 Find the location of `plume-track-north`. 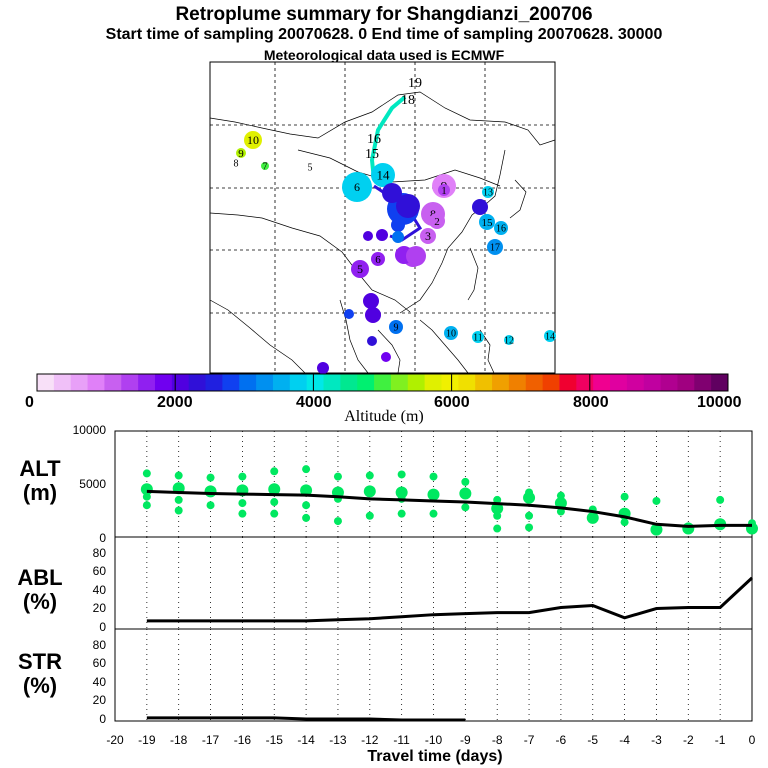

plume-track-north is located at coordinates (388, 138).